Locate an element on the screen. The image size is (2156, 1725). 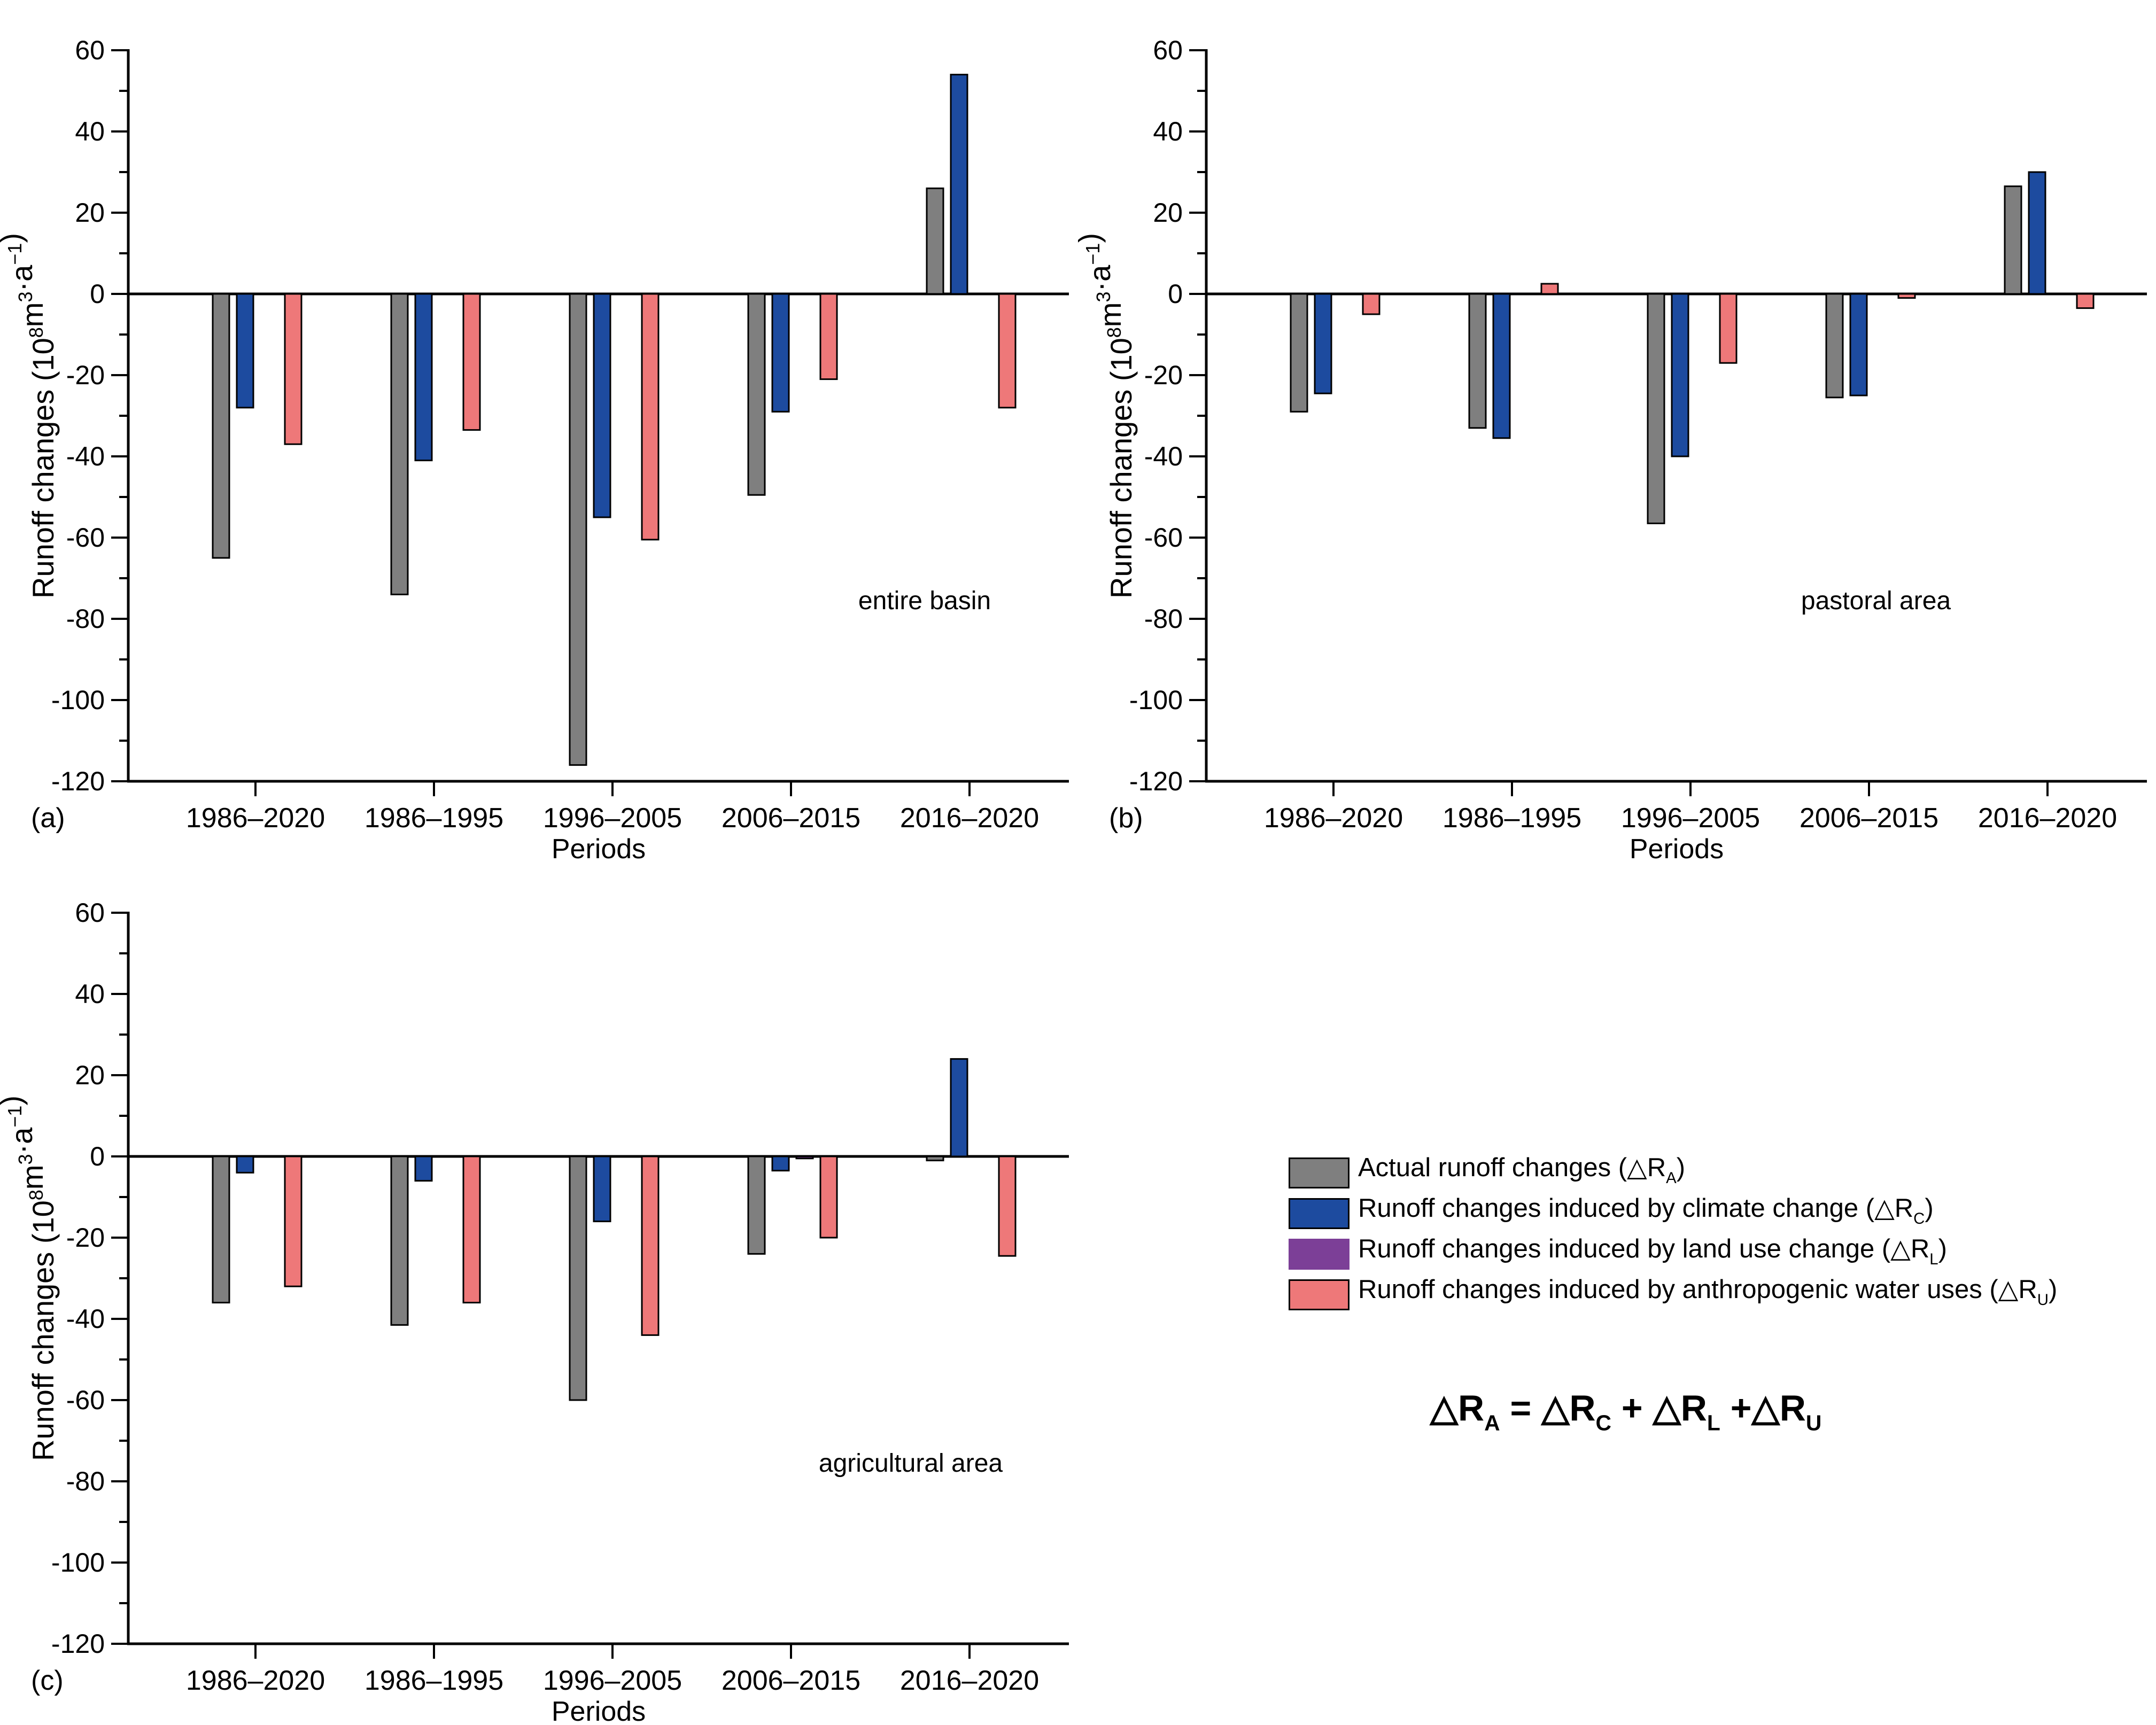
bar-c-water-1986–1995 is located at coordinates (471, 1229).